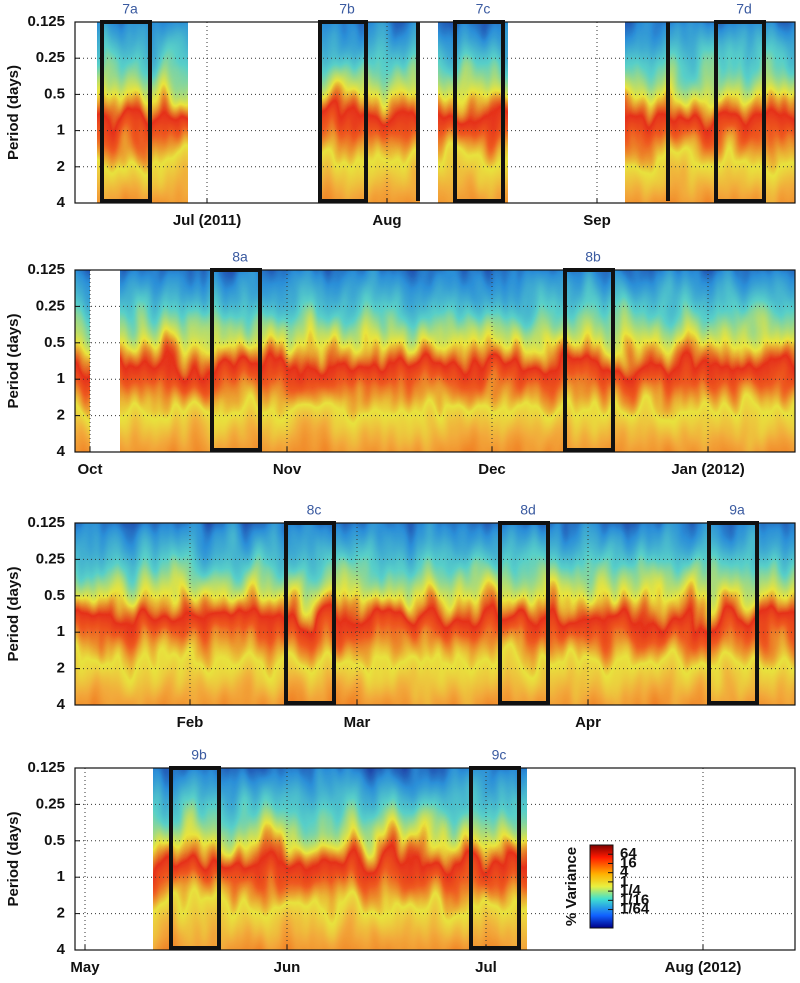  Describe the element at coordinates (240, 257) in the screenshot. I see `box-label: 8a` at that location.